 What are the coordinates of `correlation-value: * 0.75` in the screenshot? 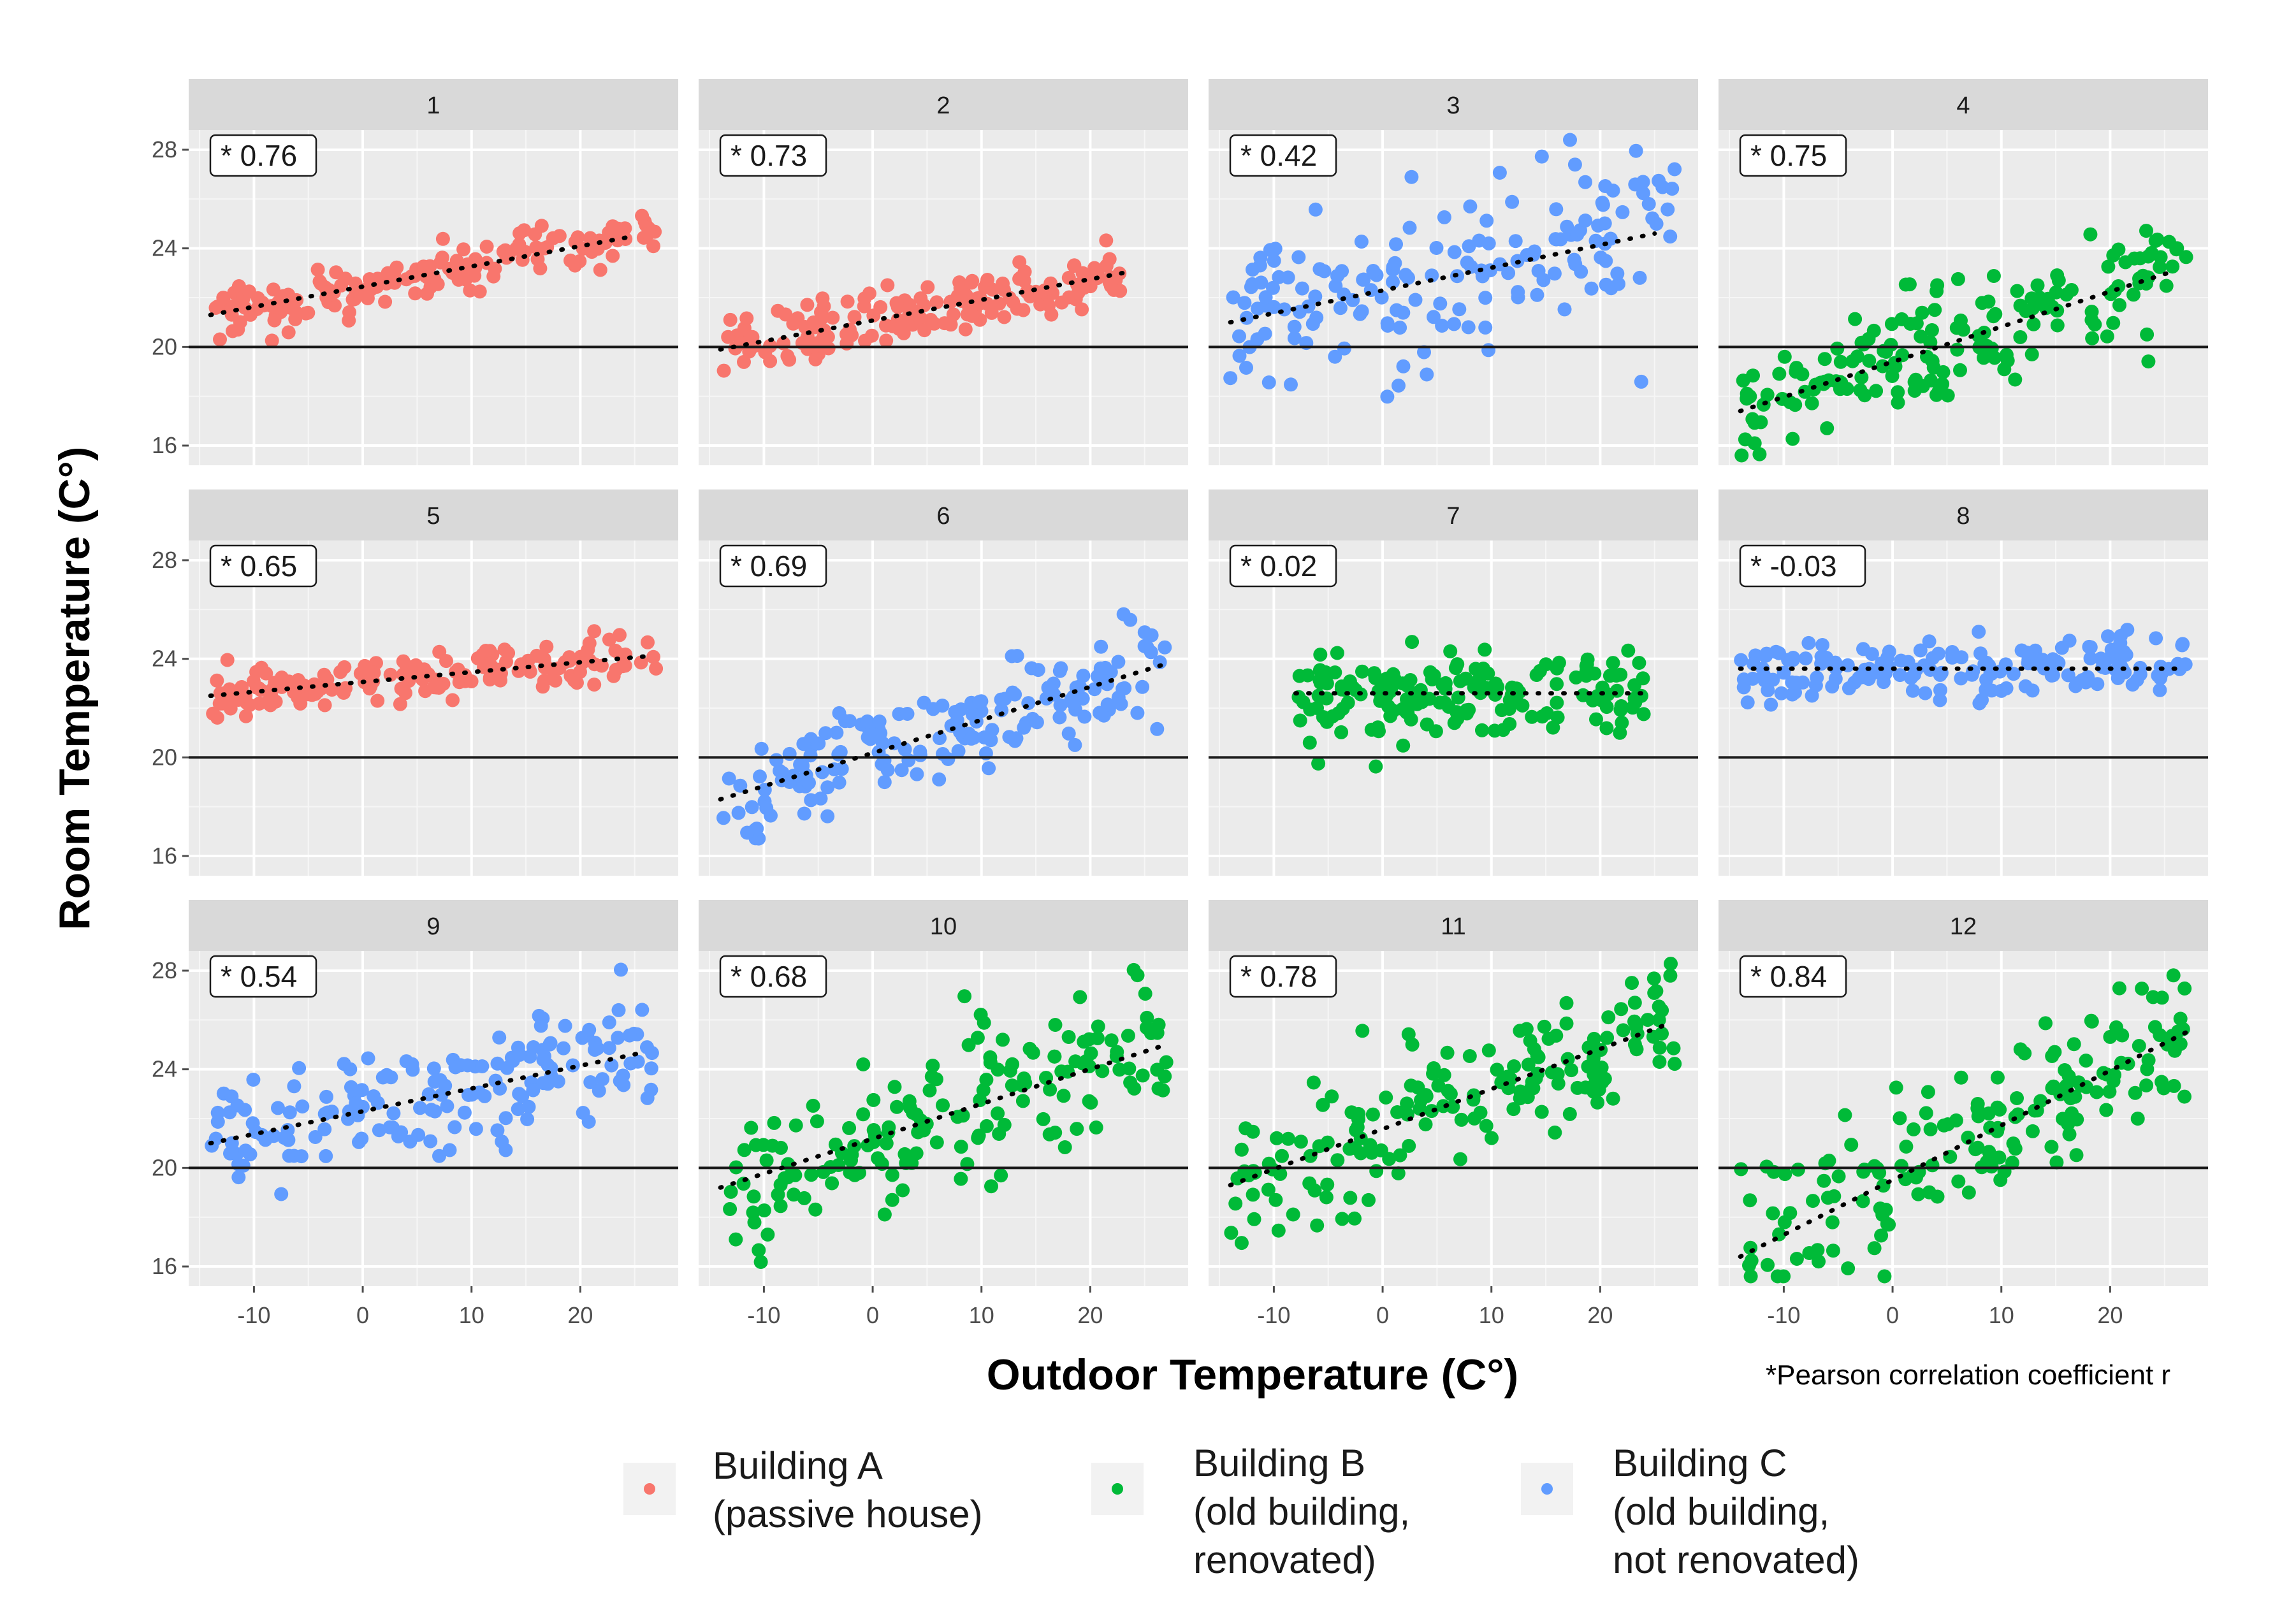 It's located at (1788, 155).